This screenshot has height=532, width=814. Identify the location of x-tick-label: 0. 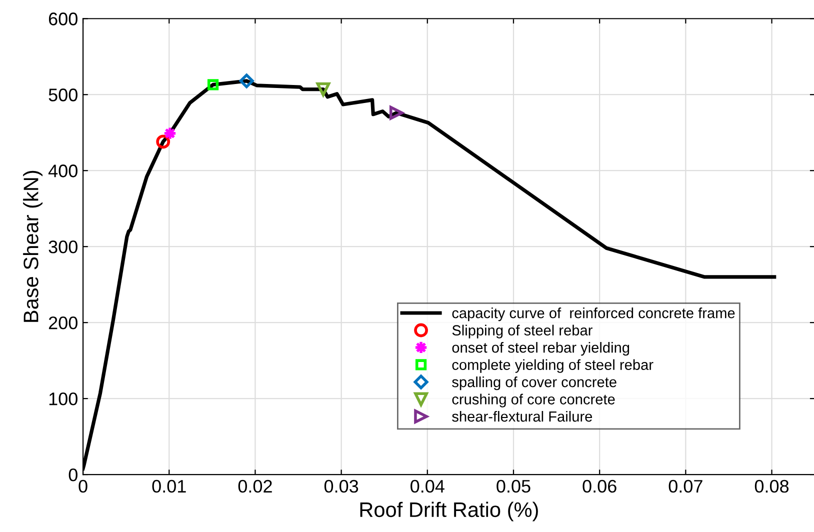
(83, 486).